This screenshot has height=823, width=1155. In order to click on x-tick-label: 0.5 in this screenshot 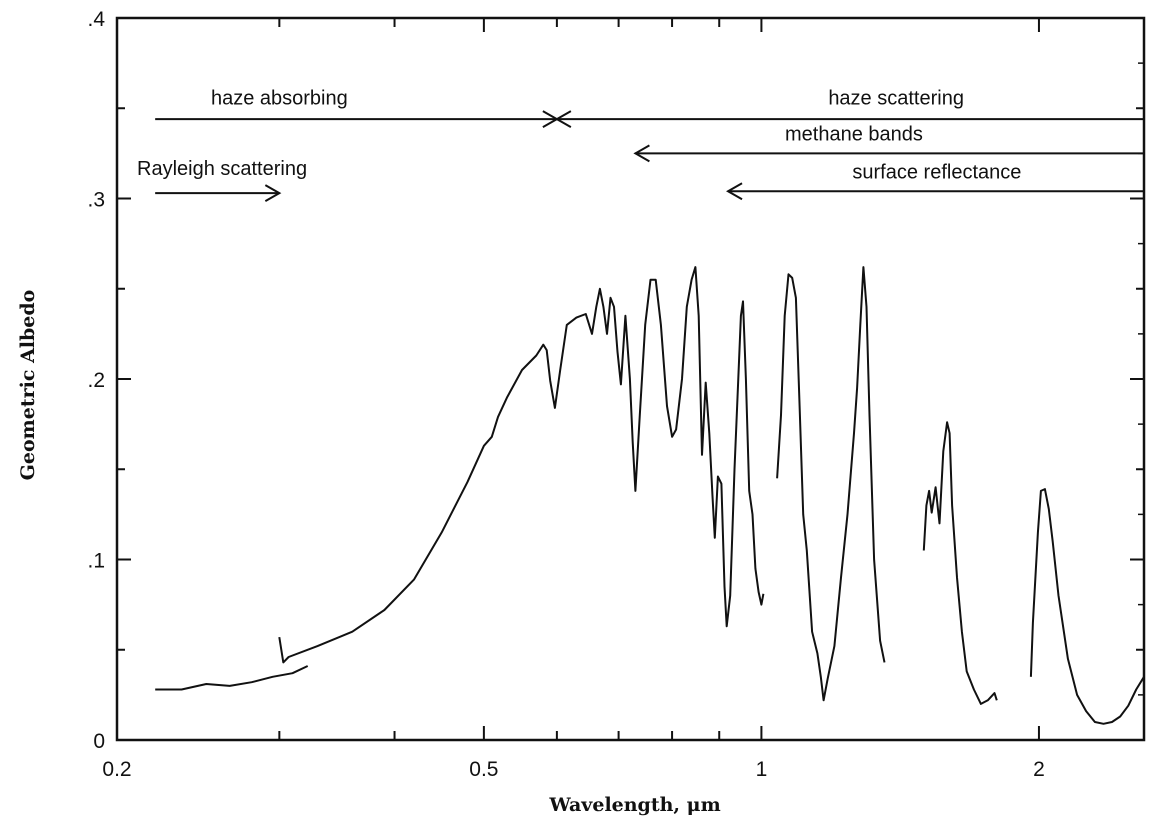, I will do `click(483, 769)`.